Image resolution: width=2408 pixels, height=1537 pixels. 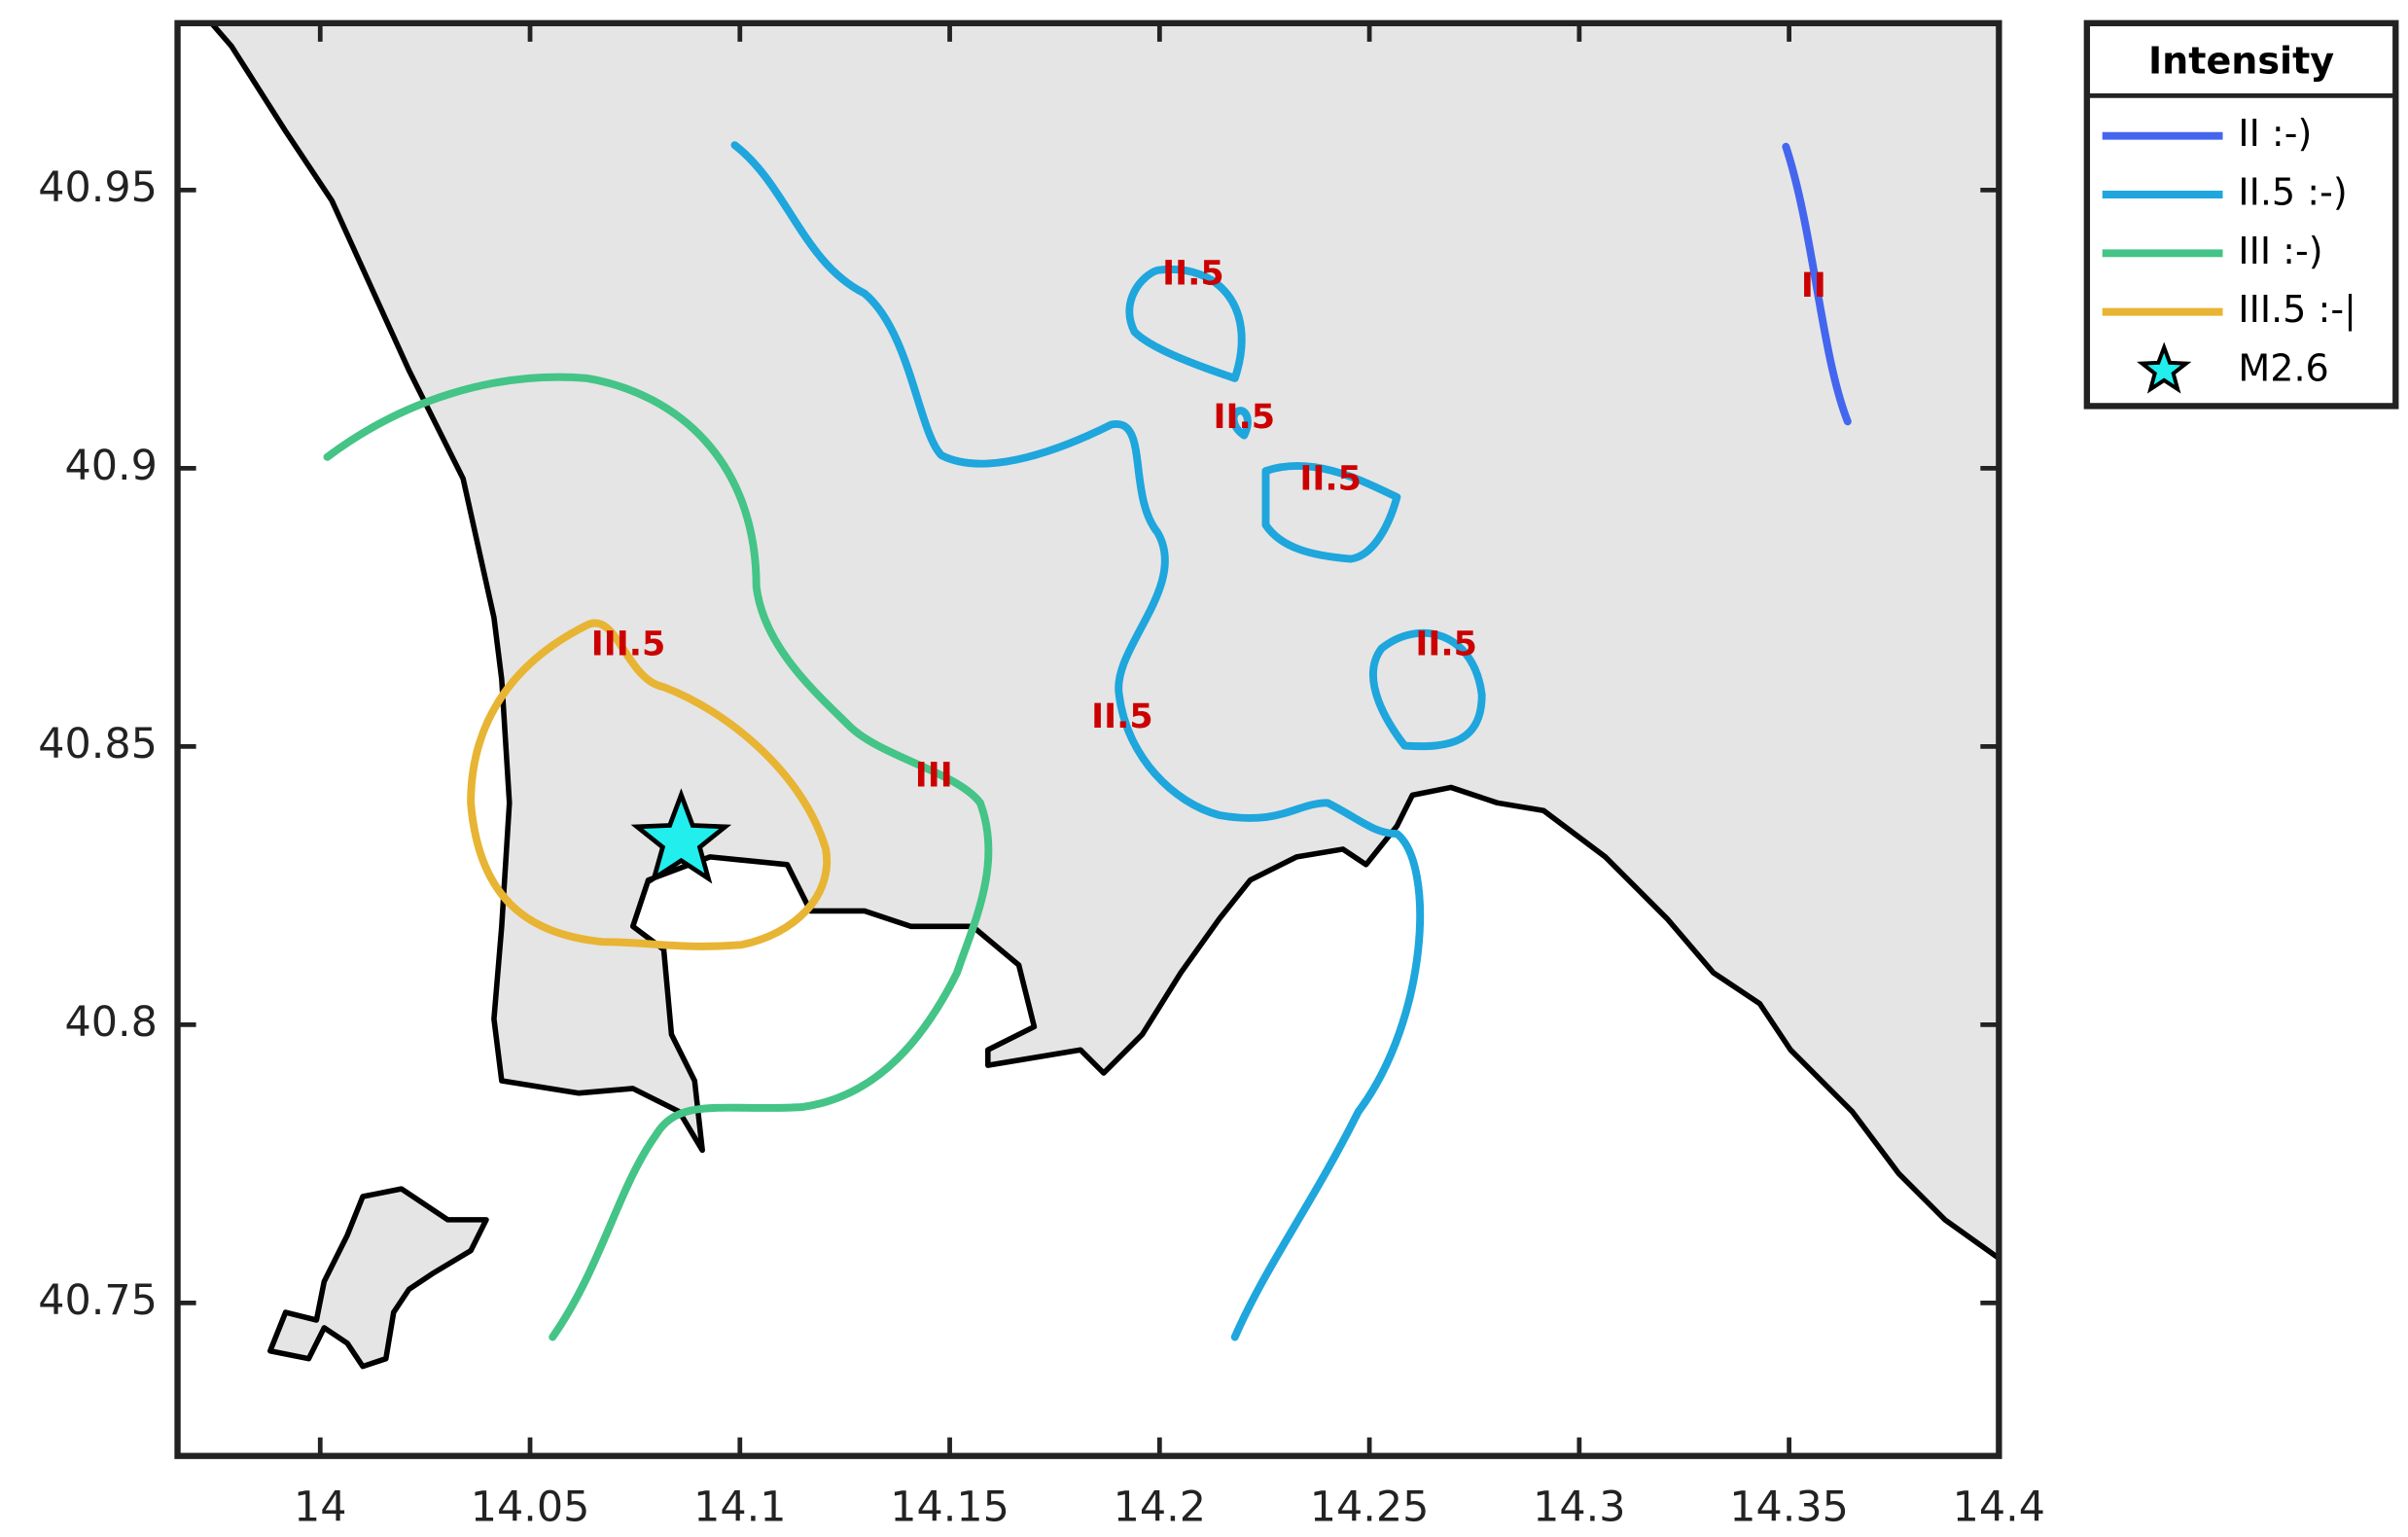 I want to click on contour-label: III, so click(x=934, y=775).